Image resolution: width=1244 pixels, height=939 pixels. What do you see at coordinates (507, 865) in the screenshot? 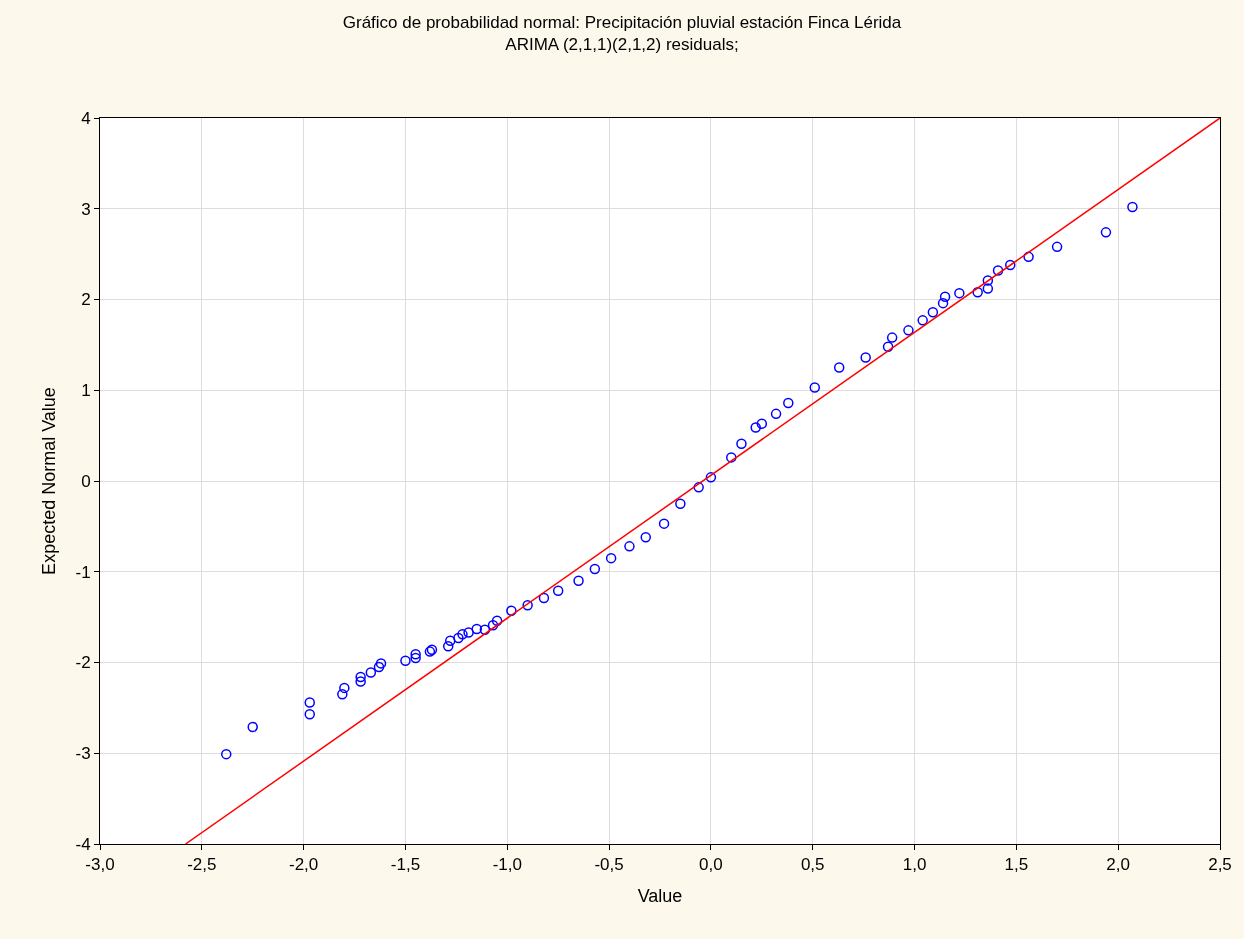
I see `x-tick-label: -1,0` at bounding box center [507, 865].